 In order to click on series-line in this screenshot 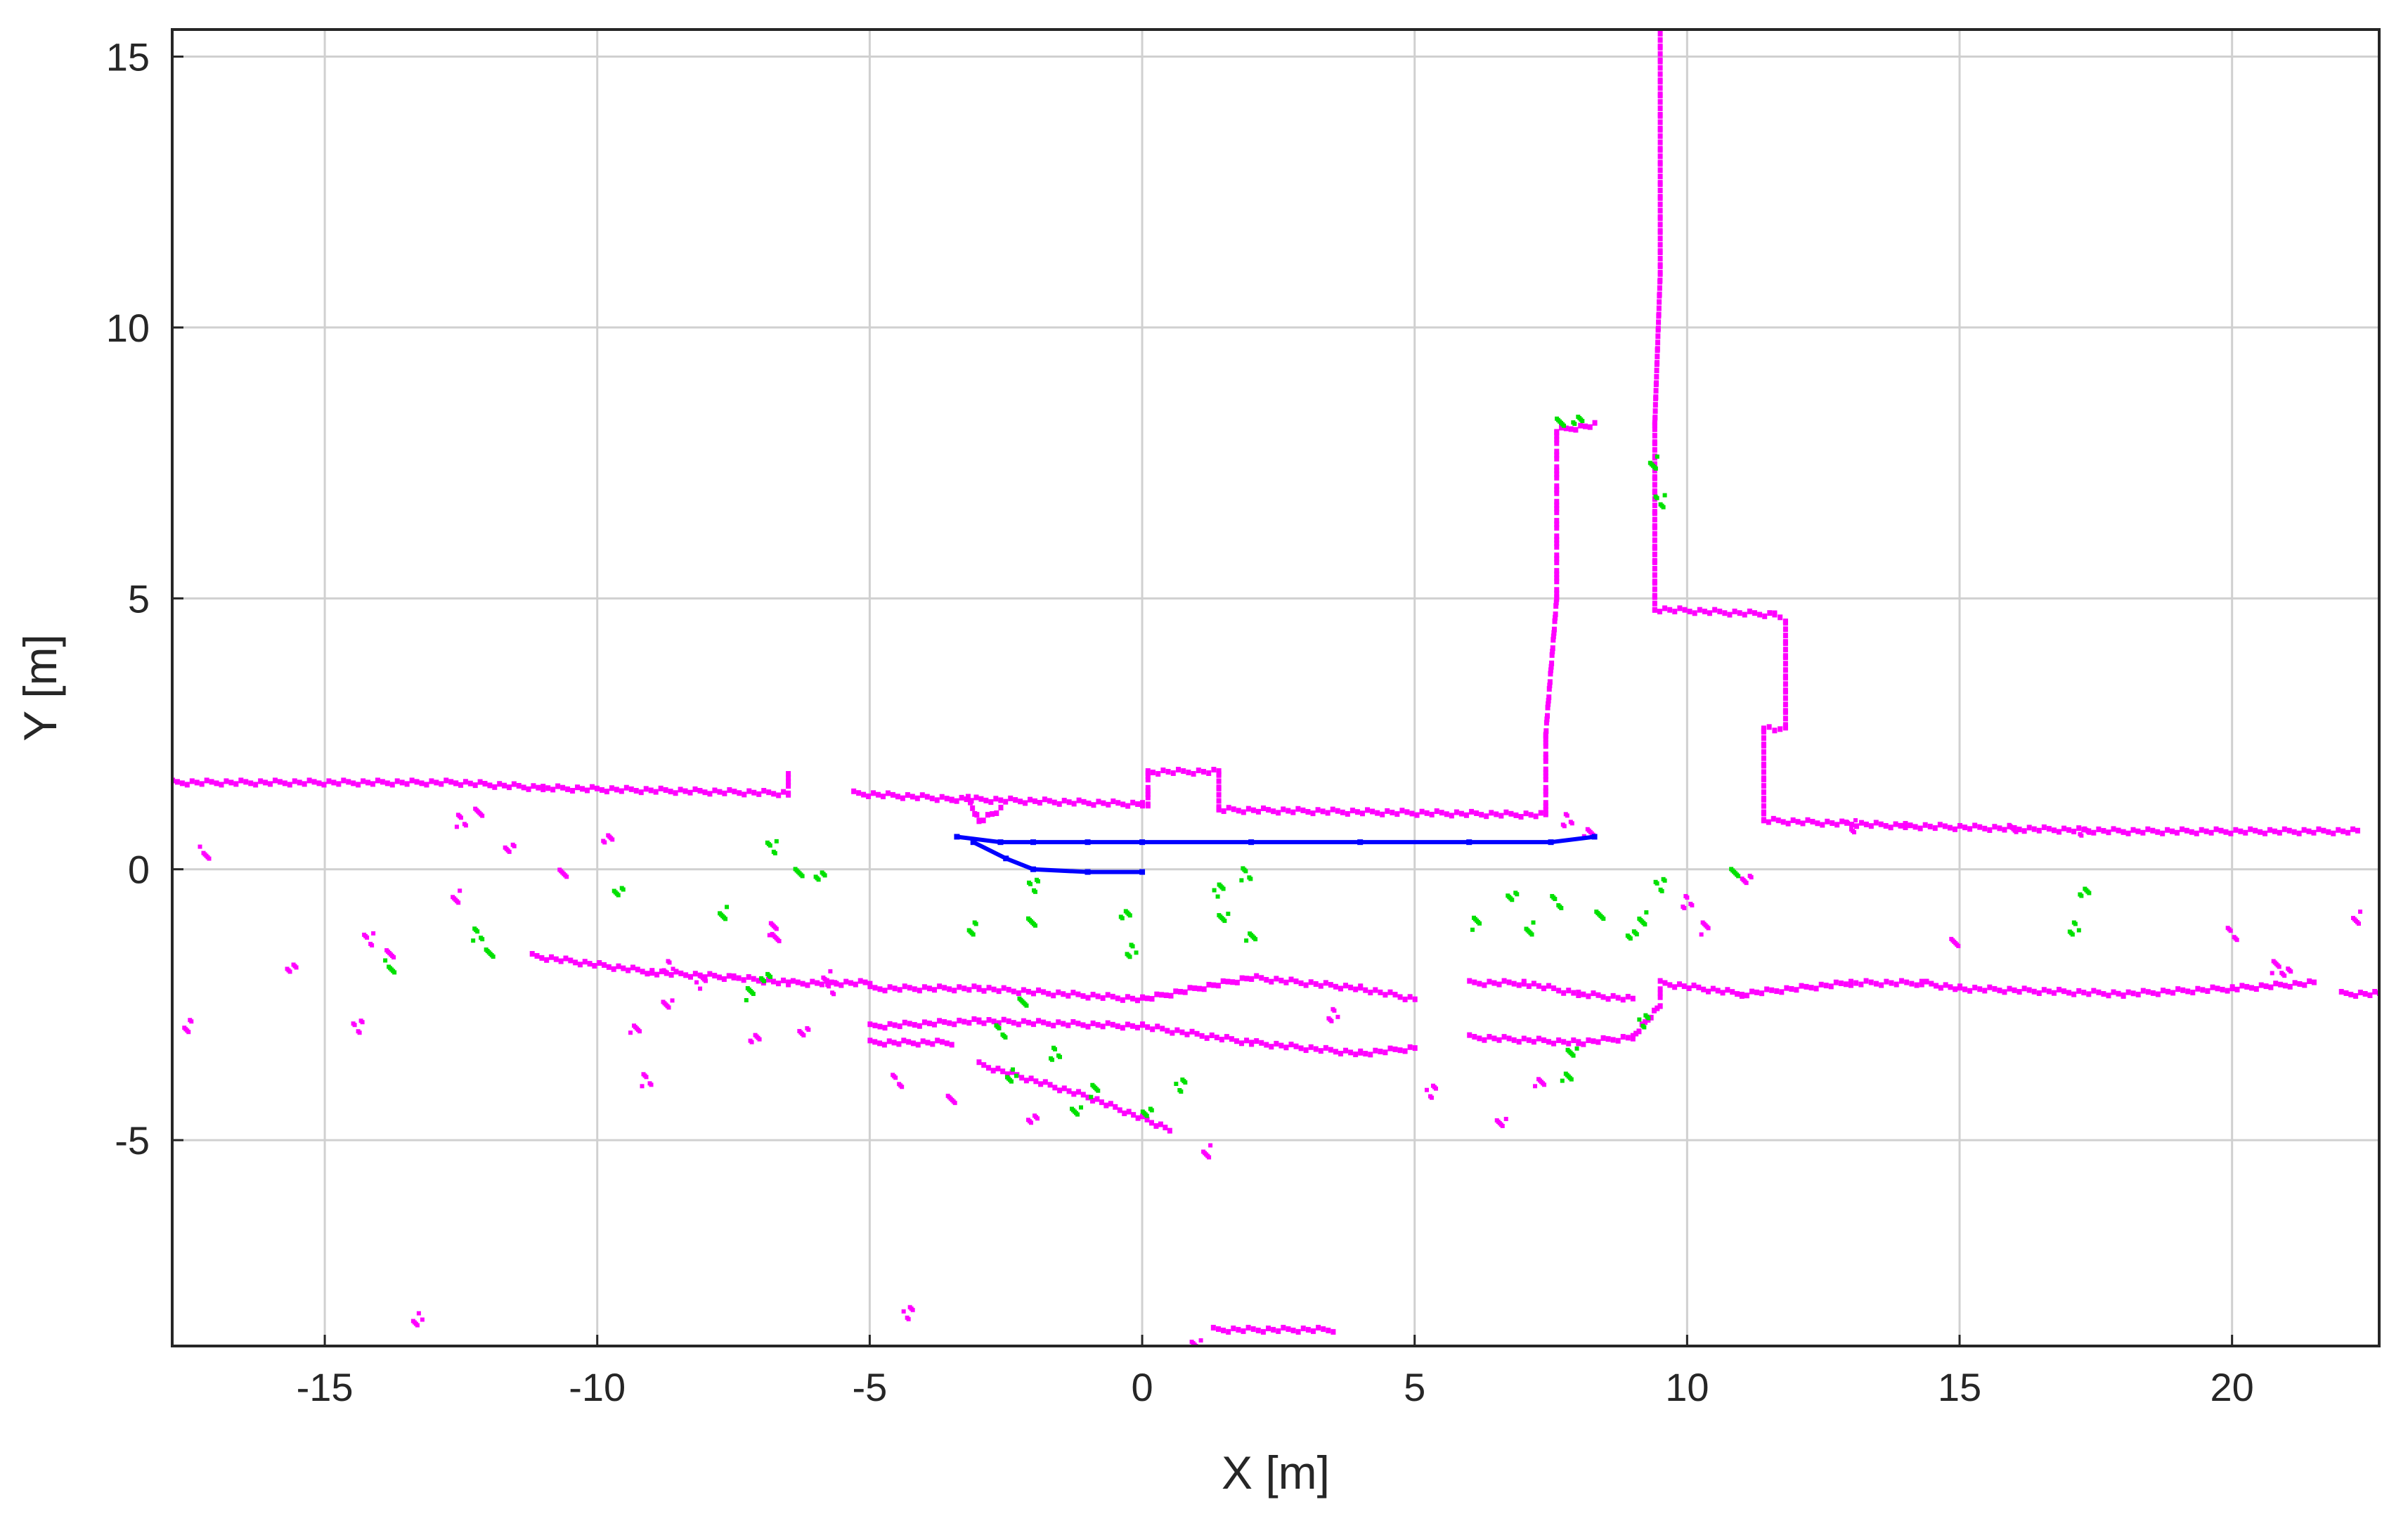, I will do `click(1276, 839)`.